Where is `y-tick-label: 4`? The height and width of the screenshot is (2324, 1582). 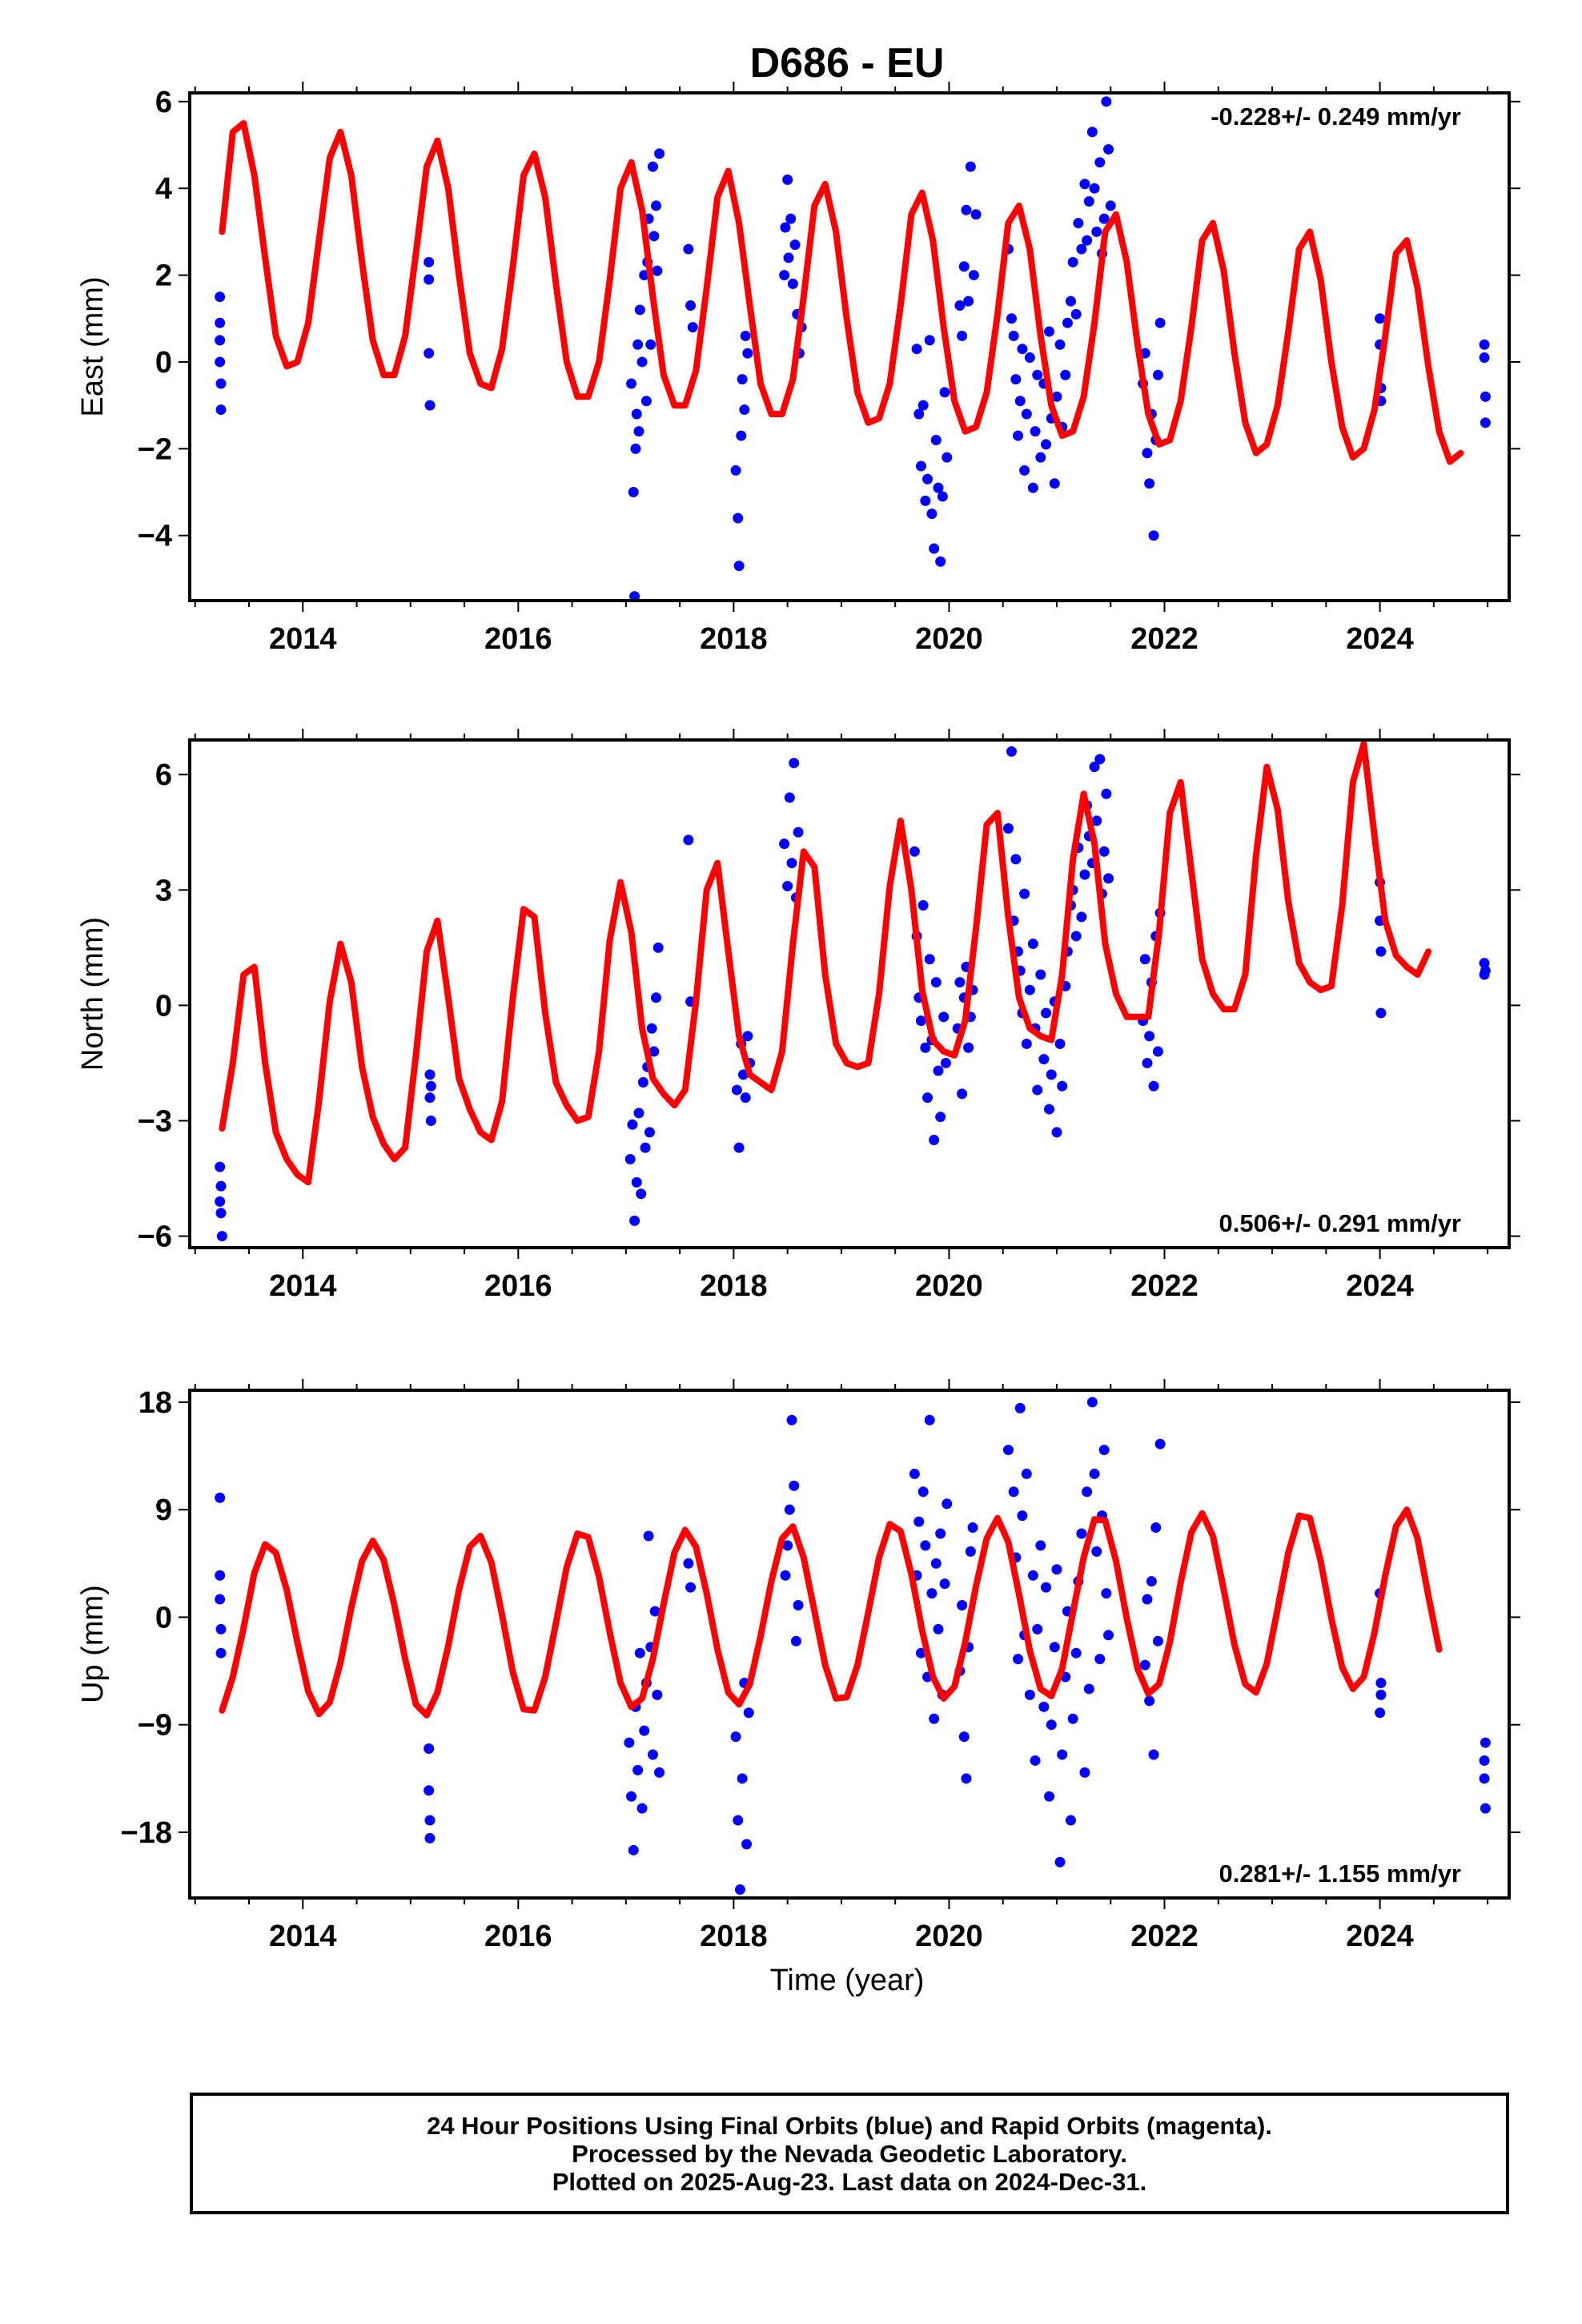 y-tick-label: 4 is located at coordinates (164, 189).